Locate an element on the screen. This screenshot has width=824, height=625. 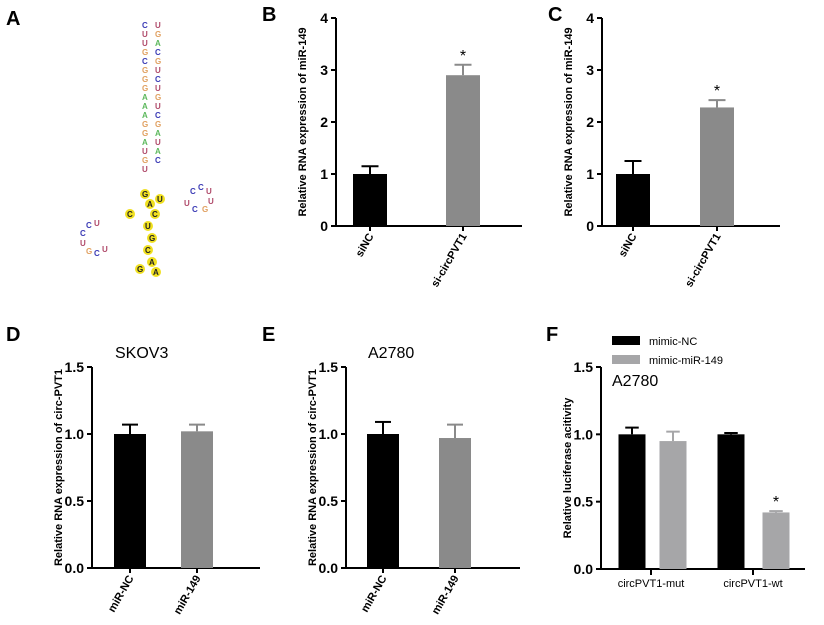
chart-title: A2780 is located at coordinates (391, 353).